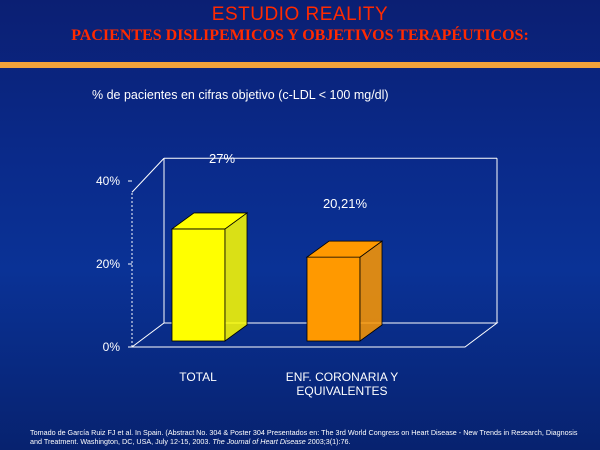 The height and width of the screenshot is (450, 600). I want to click on x-category-label: TOTAL, so click(198, 377).